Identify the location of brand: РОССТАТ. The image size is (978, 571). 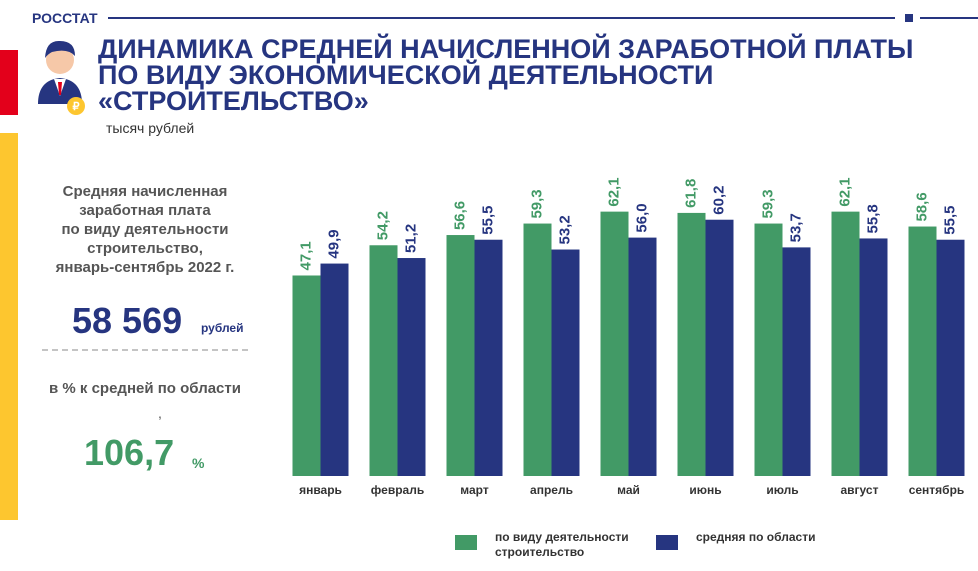
(65, 18).